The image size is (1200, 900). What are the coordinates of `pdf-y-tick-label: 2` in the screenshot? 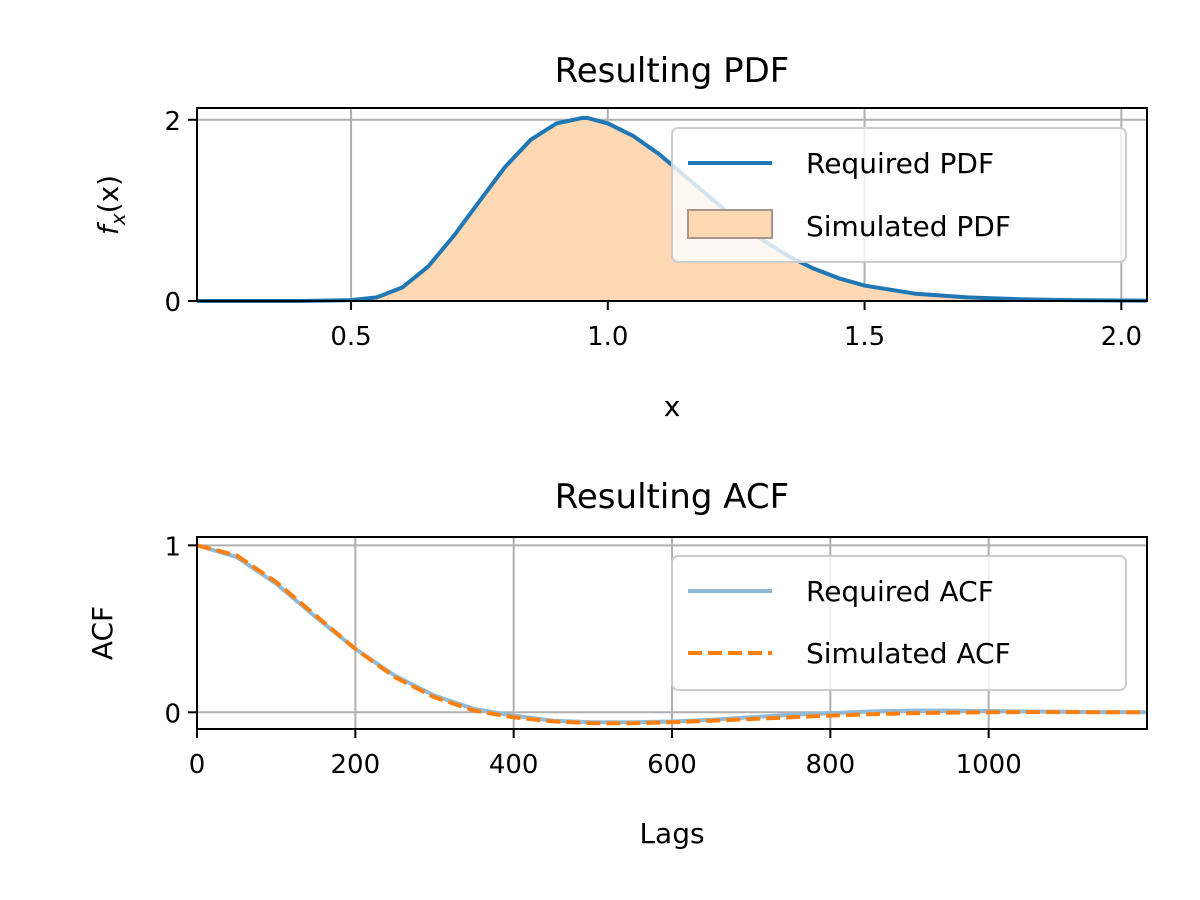 It's located at (172, 122).